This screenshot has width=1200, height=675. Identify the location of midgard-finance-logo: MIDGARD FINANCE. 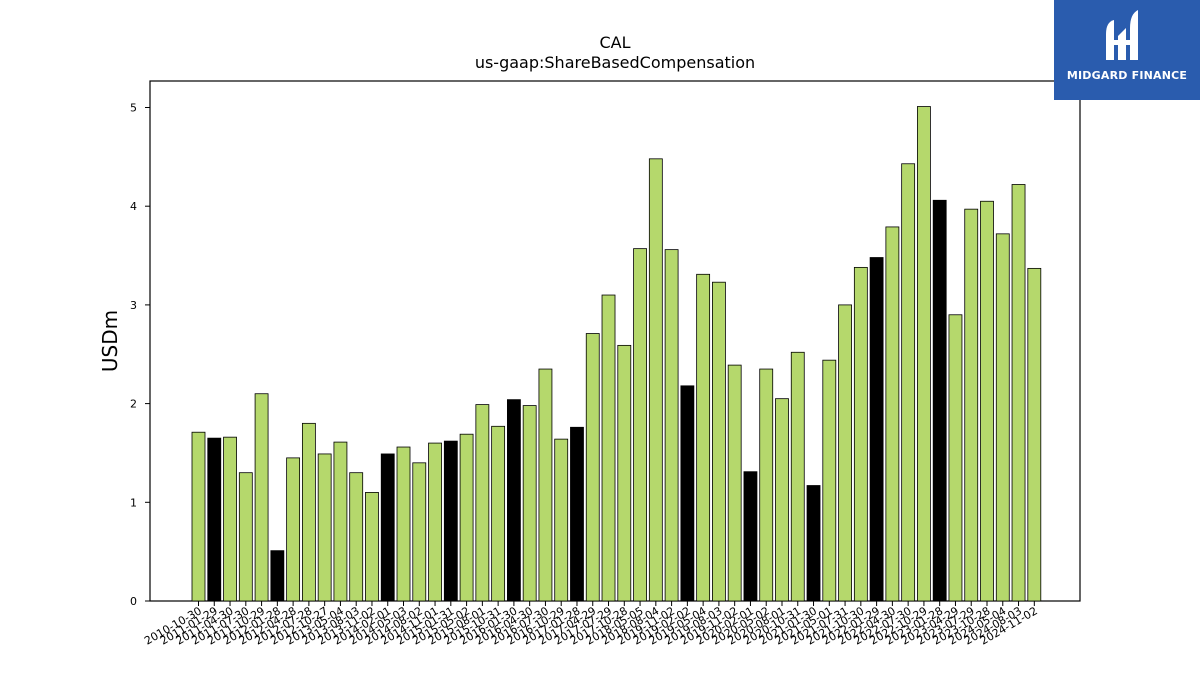
(1127, 50).